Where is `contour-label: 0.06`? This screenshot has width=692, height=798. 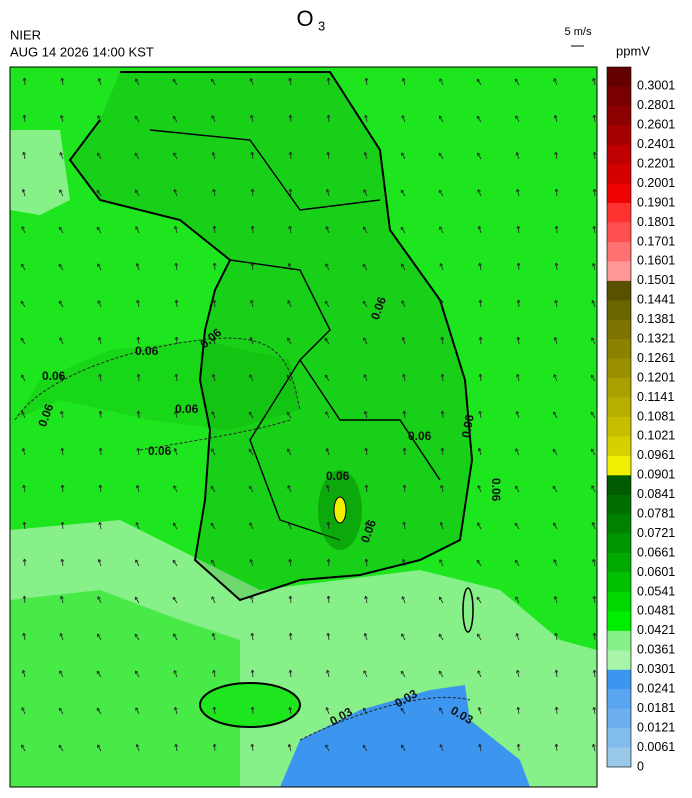 contour-label: 0.06 is located at coordinates (160, 451).